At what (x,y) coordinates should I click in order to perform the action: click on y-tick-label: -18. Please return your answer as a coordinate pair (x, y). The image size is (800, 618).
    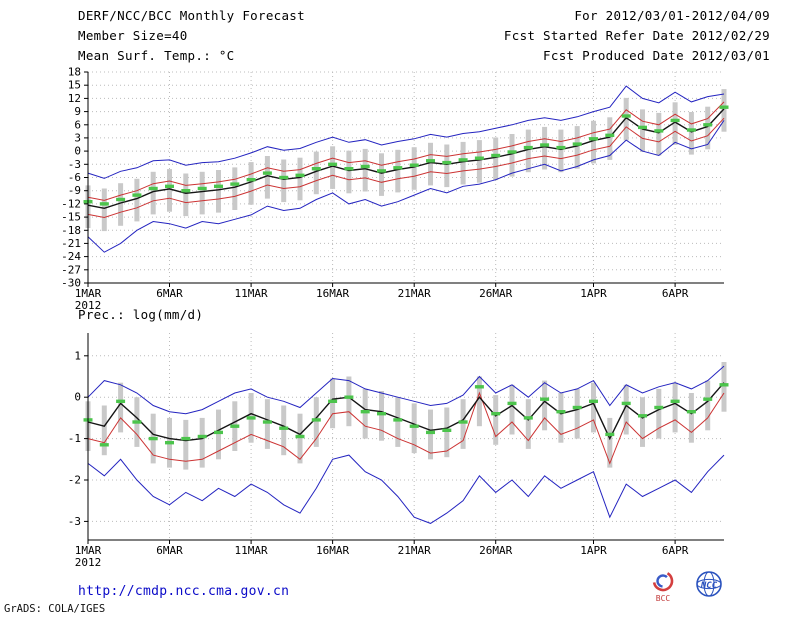
    Looking at the image, I should click on (71, 230).